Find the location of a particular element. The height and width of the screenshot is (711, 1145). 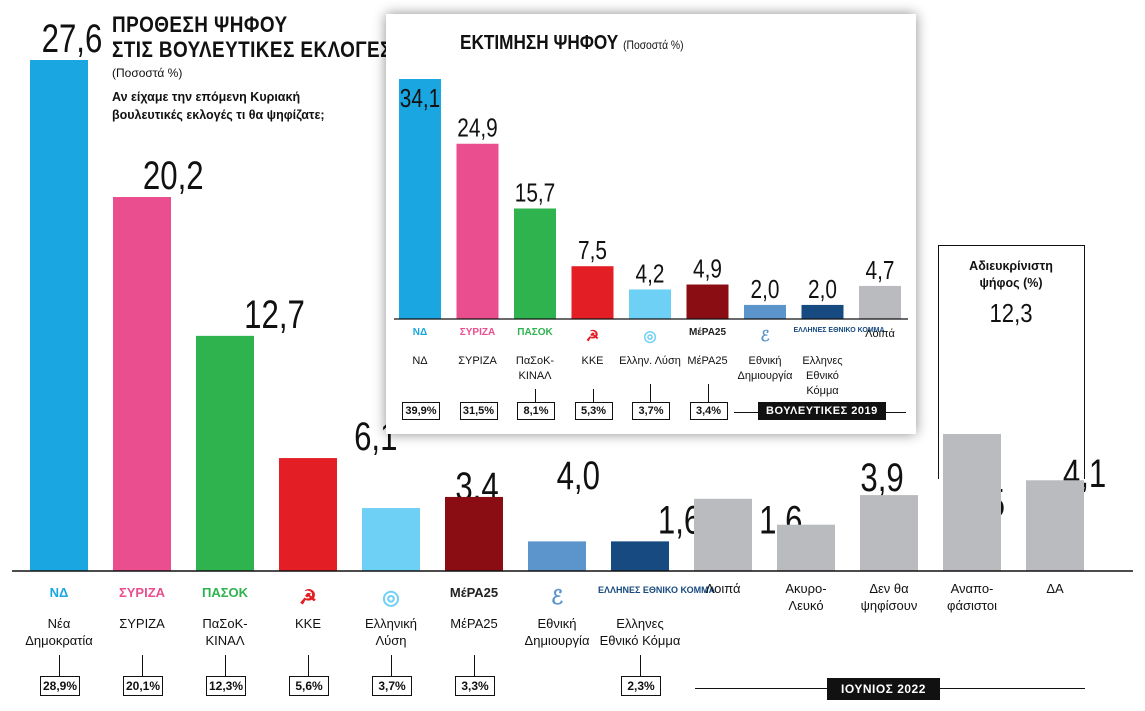

inset-category-label-5: Ελλην. Λύση is located at coordinates (650, 361).